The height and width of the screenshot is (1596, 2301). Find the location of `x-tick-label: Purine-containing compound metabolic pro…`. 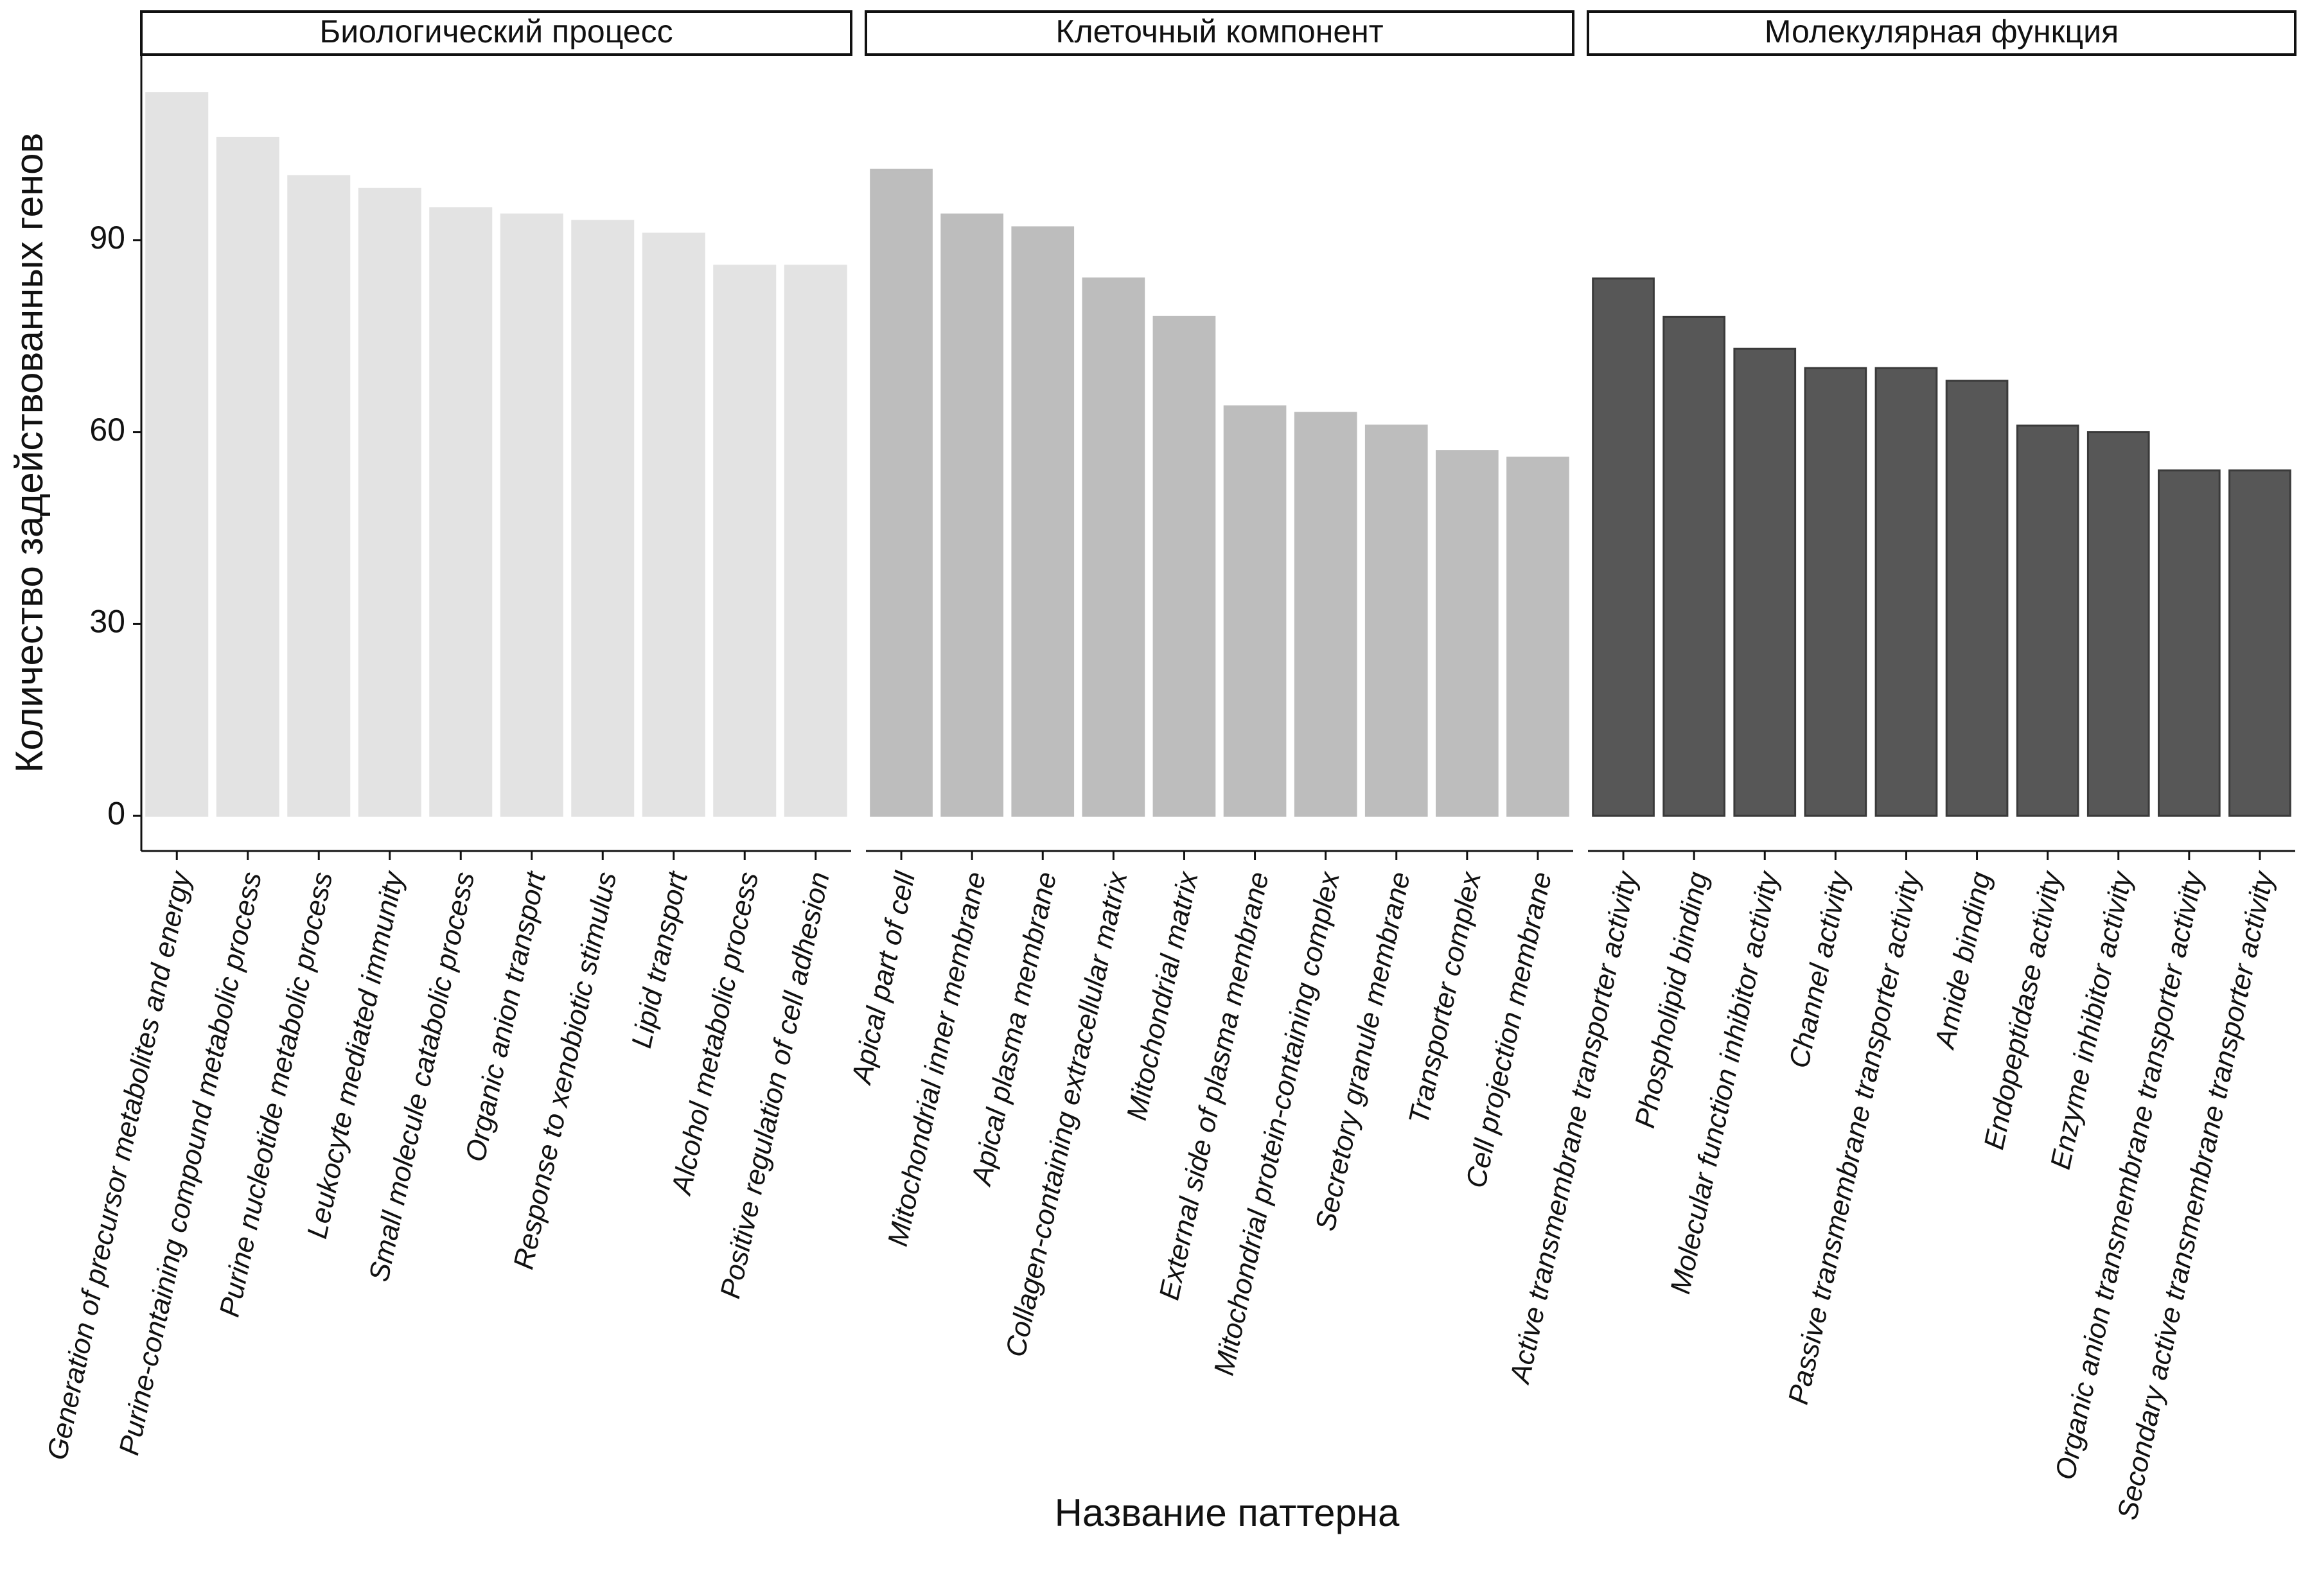

x-tick-label: Purine-containing compound metabolic pro… is located at coordinates (190, 1163).